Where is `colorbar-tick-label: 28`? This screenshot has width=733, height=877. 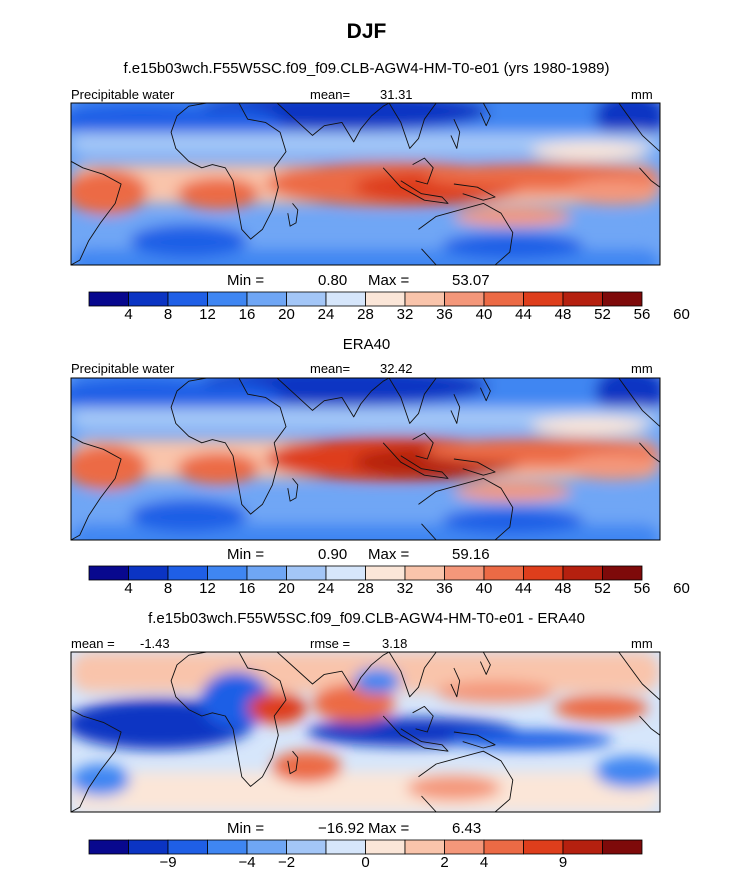
colorbar-tick-label: 28 is located at coordinates (365, 314).